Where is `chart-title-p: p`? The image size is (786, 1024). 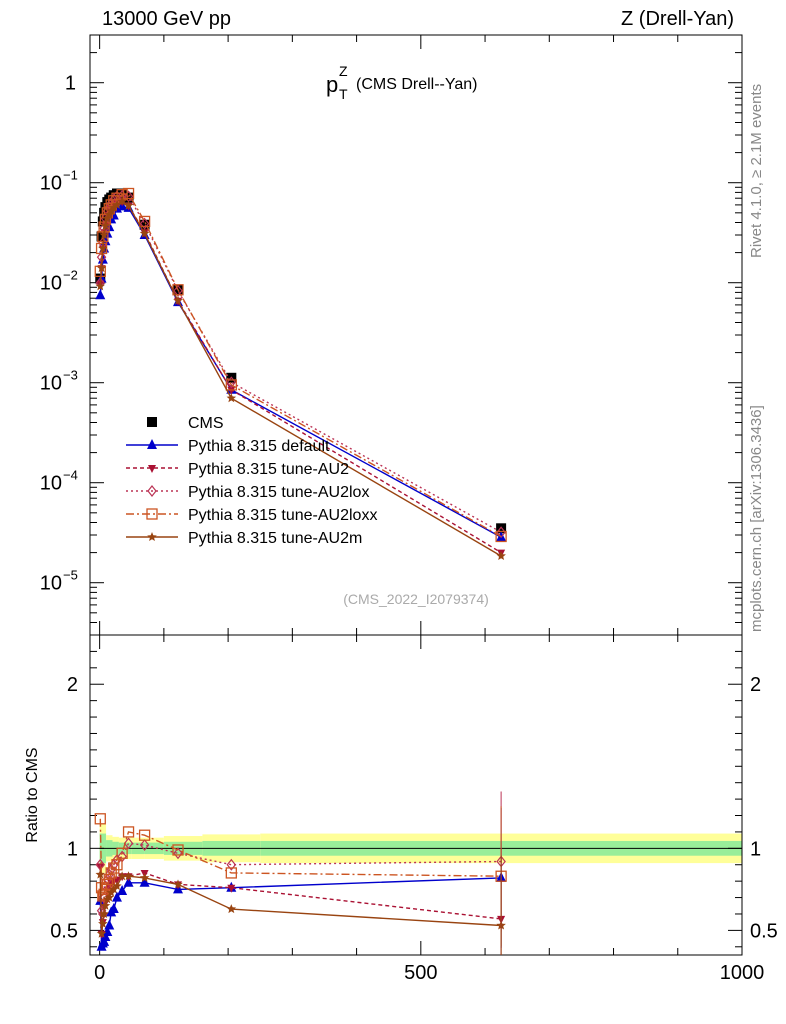 chart-title-p: p is located at coordinates (332, 84).